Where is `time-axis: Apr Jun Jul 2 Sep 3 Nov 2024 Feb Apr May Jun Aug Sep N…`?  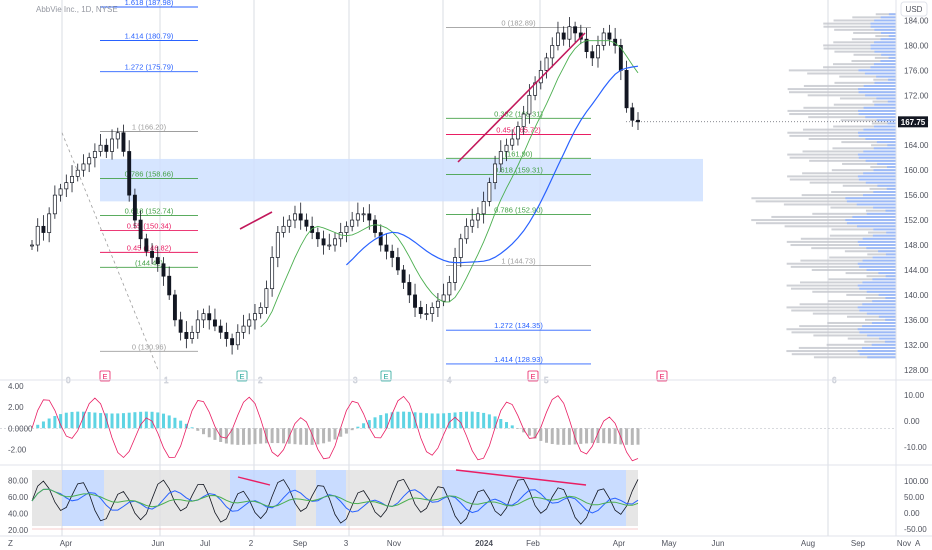 time-axis: Apr Jun Jul 2 Sep 3 Nov 2024 Feb Apr May Jun Aug Sep N… is located at coordinates (485, 543).